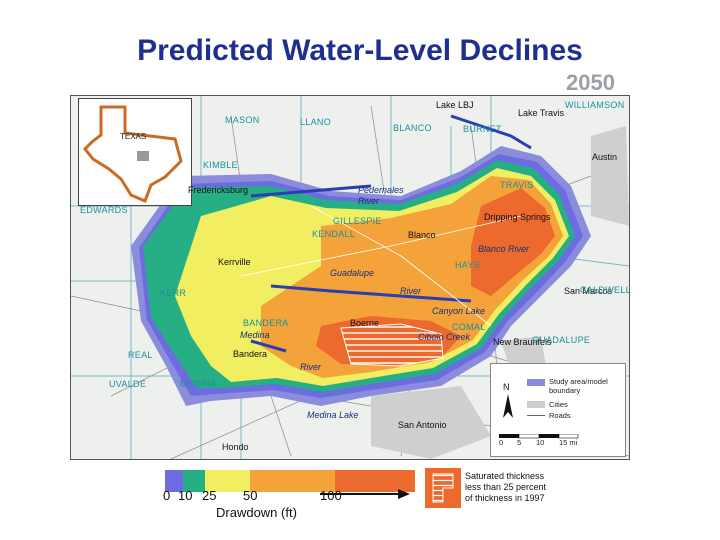 The height and width of the screenshot is (540, 720). Describe the element at coordinates (539, 436) in the screenshot. I see `scale-bar` at that location.